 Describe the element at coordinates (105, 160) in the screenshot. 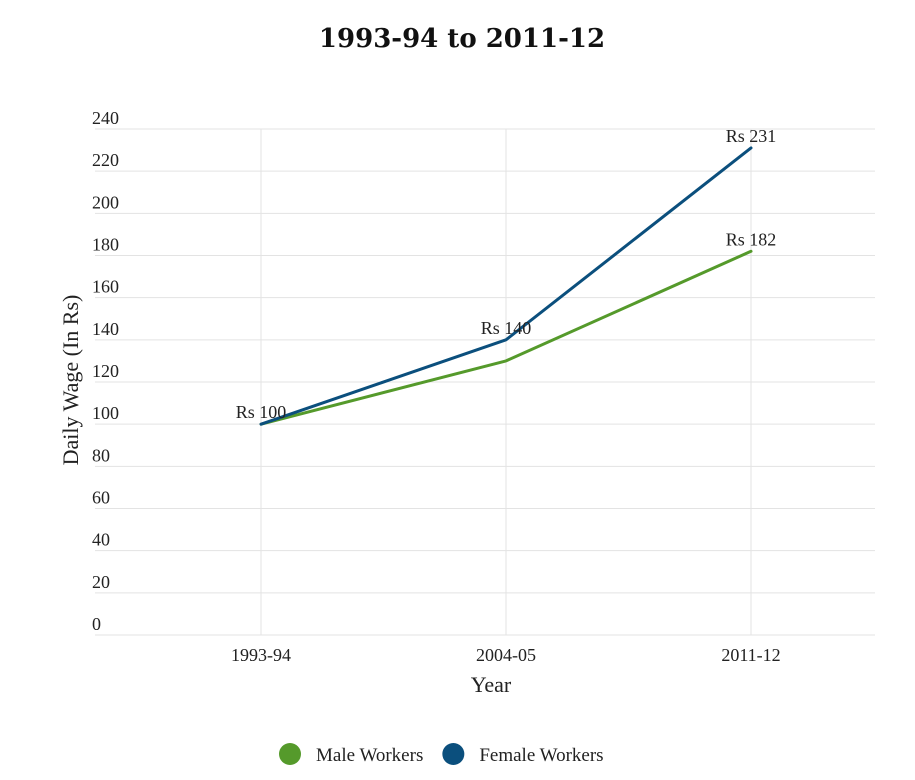

I see `y-tick-label: 220` at that location.